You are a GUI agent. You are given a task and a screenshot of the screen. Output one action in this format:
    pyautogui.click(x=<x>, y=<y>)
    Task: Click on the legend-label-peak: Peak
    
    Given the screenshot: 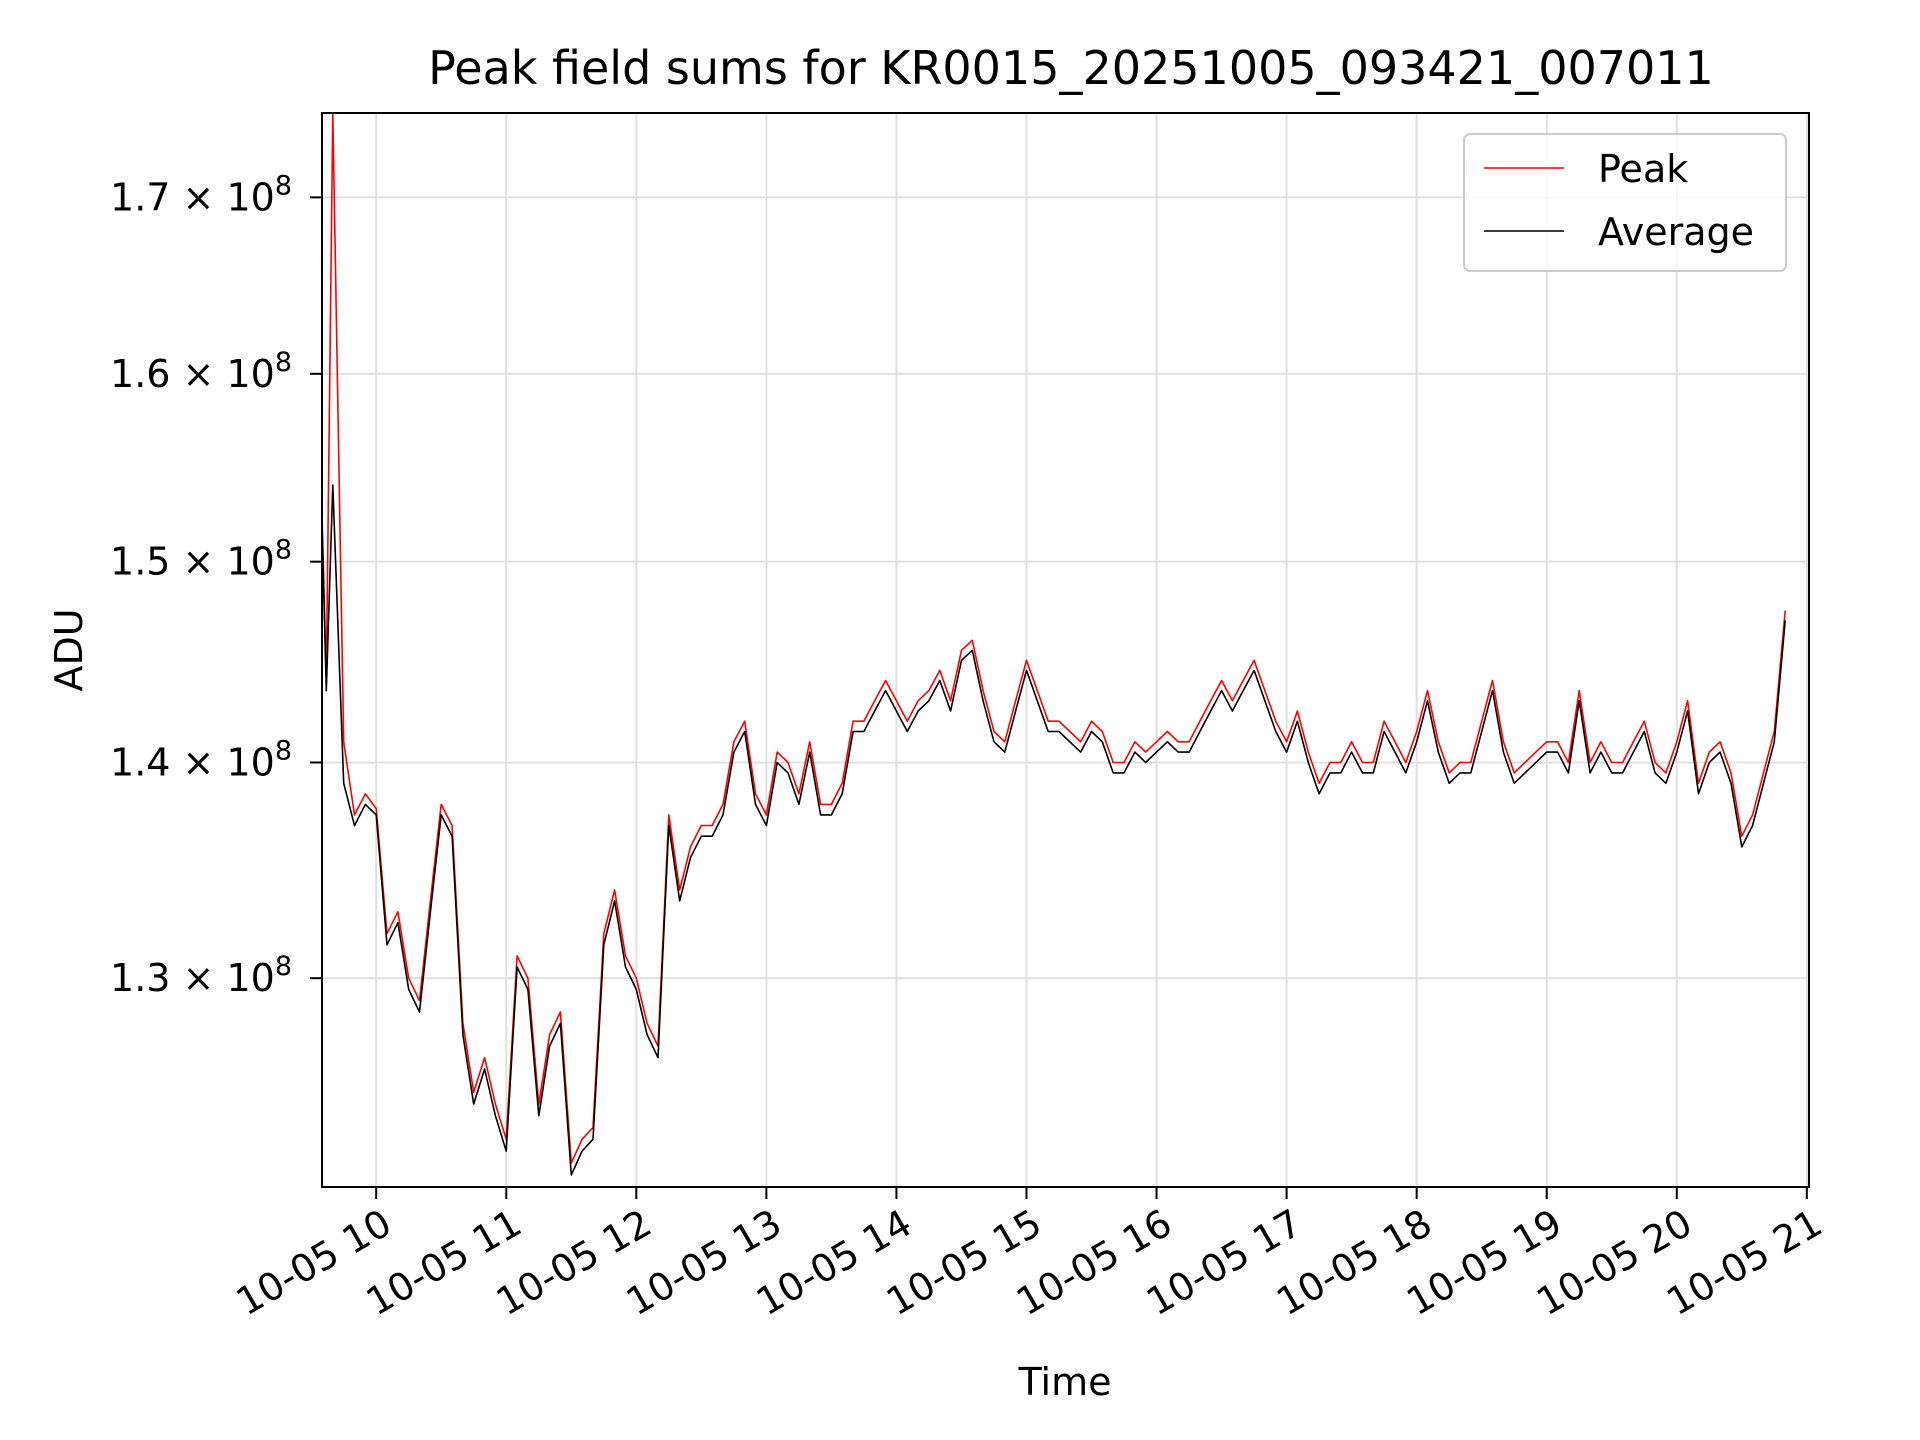 What is the action you would take?
    pyautogui.click(x=1643, y=169)
    